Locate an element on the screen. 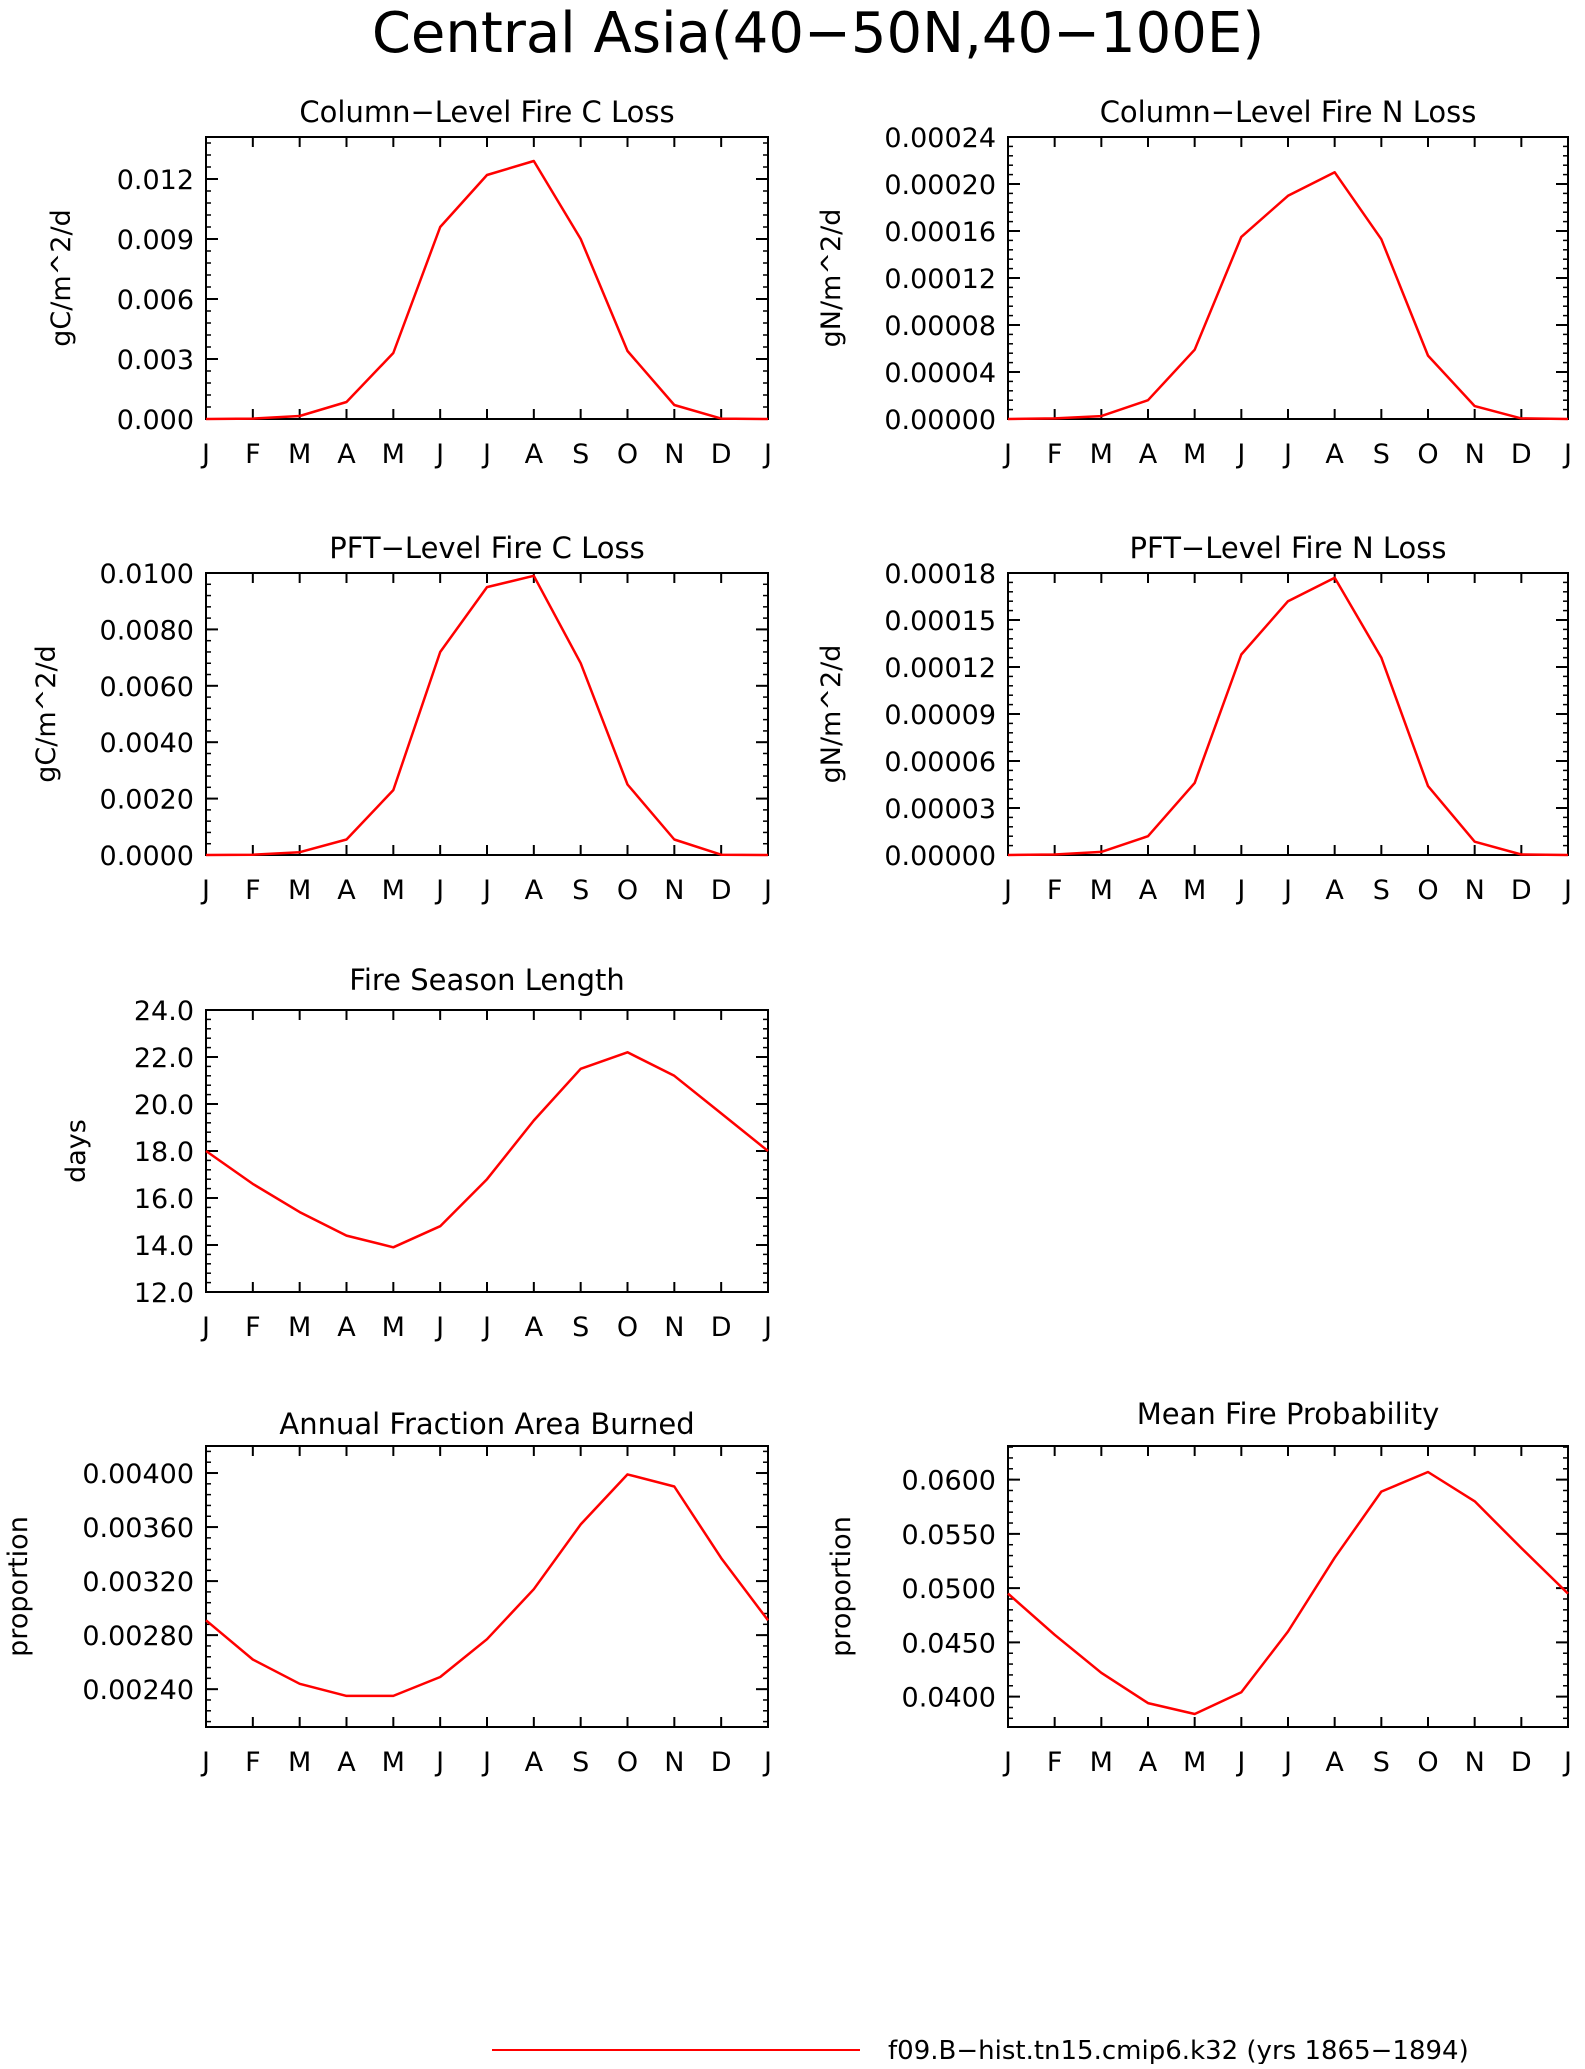  panel-title: Fire Season Length is located at coordinates (486, 980).